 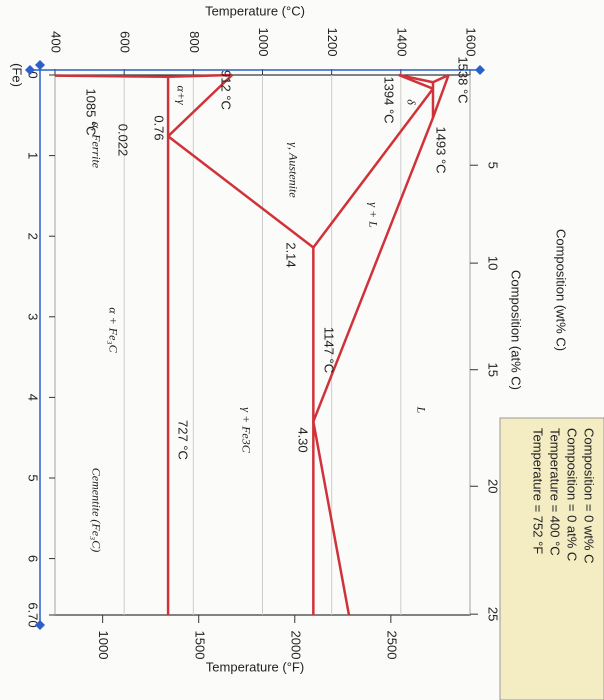 What do you see at coordinates (332, 42) in the screenshot?
I see `temperature-c-tick-label: 1200` at bounding box center [332, 42].